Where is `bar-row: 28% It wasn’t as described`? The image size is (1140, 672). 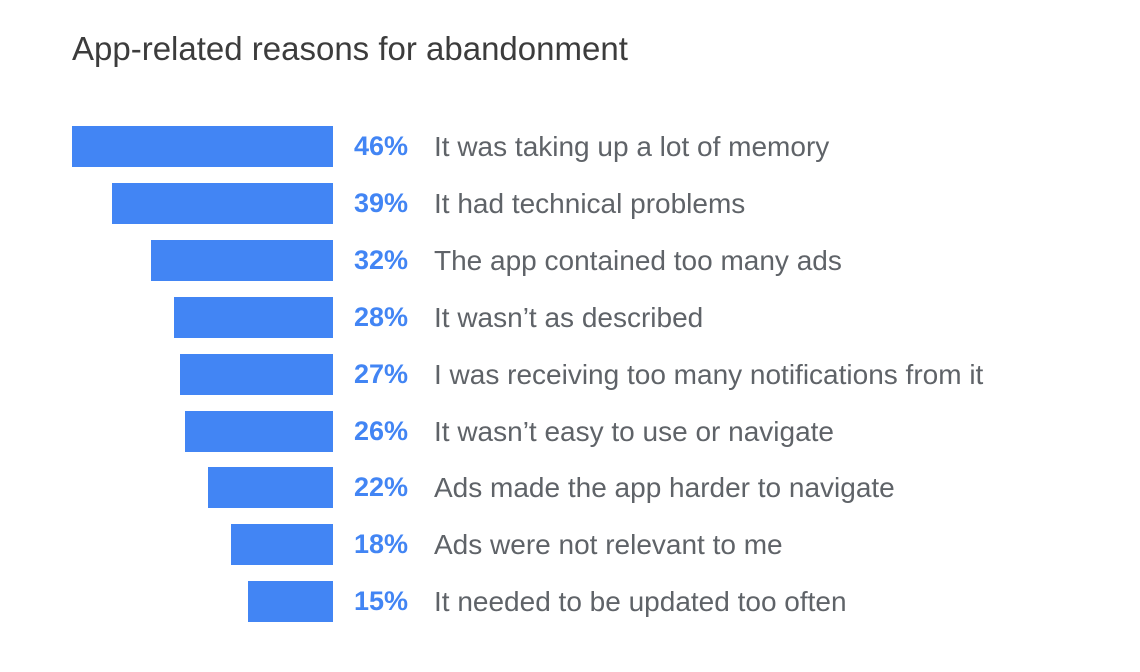 bar-row: 28% It wasn’t as described is located at coordinates (570, 317).